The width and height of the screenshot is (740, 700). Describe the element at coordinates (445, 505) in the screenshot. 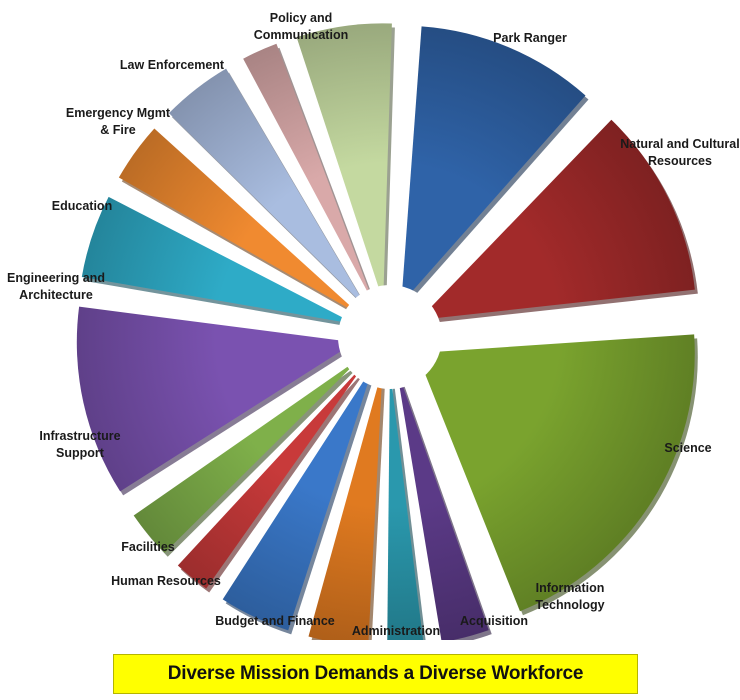

I see `slice-shadow` at that location.